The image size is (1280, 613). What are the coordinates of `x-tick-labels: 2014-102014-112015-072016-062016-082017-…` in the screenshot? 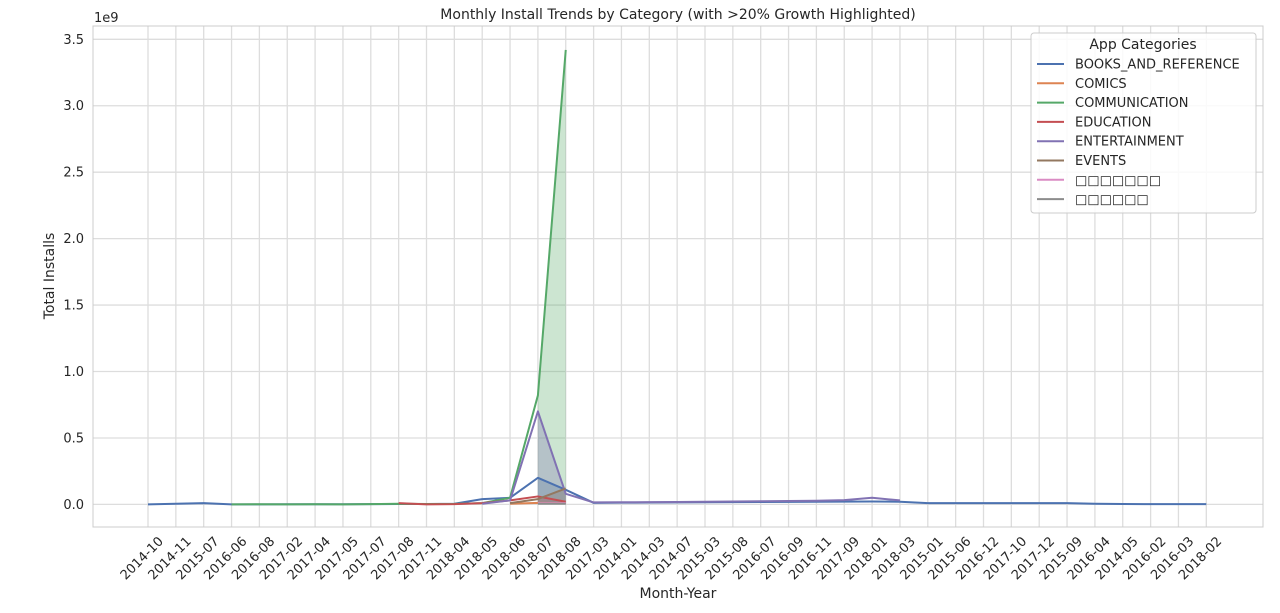 It's located at (671, 558).